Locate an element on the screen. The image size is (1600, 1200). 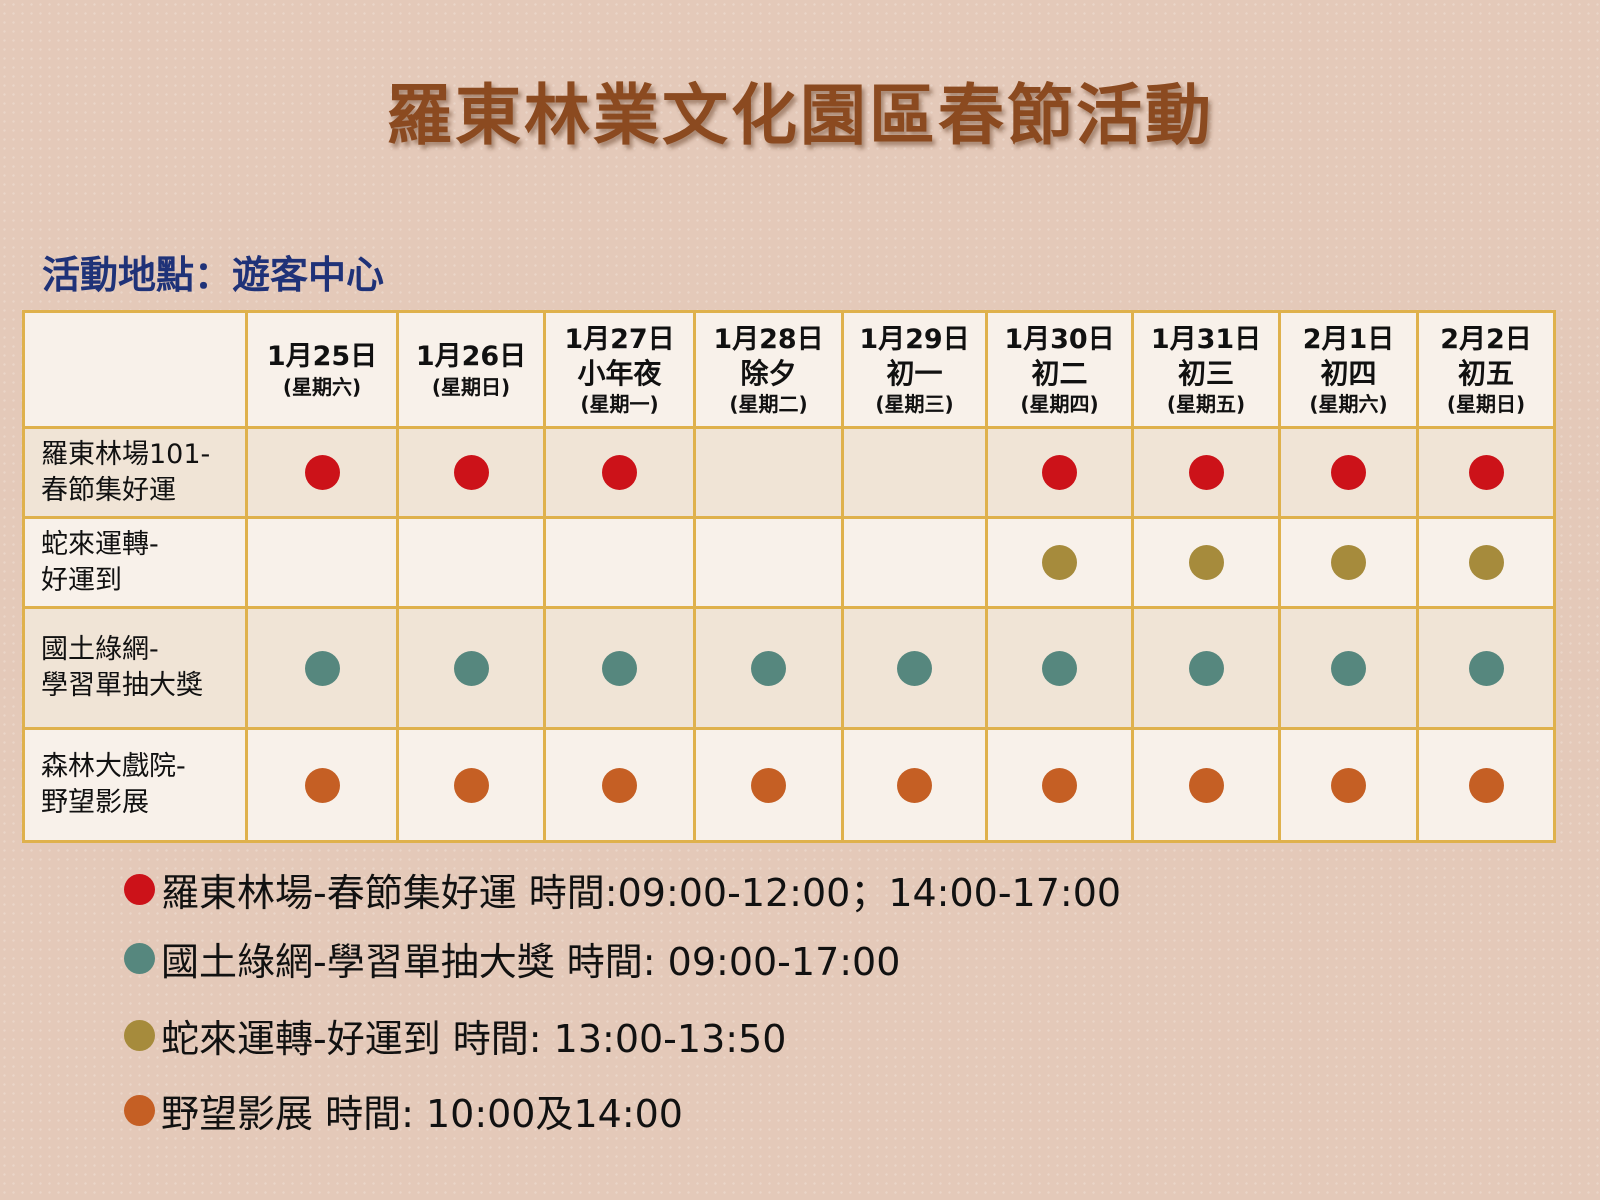
location-label: 活動地點：遊客中心 is located at coordinates (213, 275).